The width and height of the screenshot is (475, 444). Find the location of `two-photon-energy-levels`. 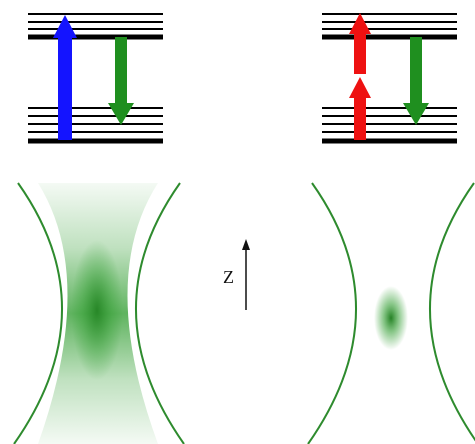

two-photon-energy-levels is located at coordinates (389, 78).